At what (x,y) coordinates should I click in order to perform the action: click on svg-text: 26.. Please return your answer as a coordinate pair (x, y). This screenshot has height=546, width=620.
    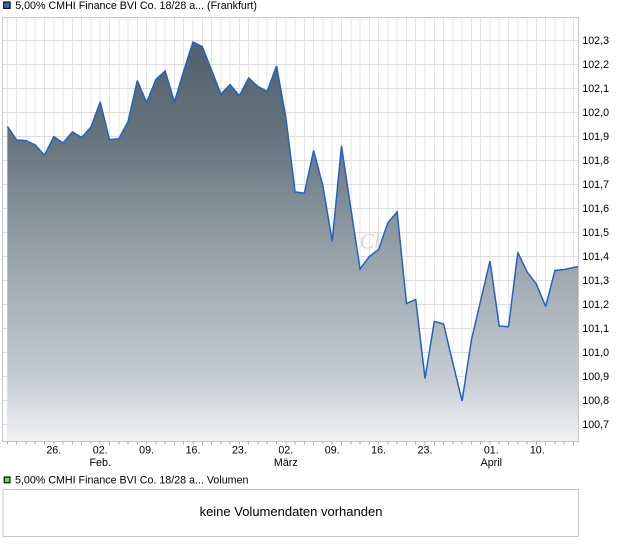
    Looking at the image, I should click on (53, 451).